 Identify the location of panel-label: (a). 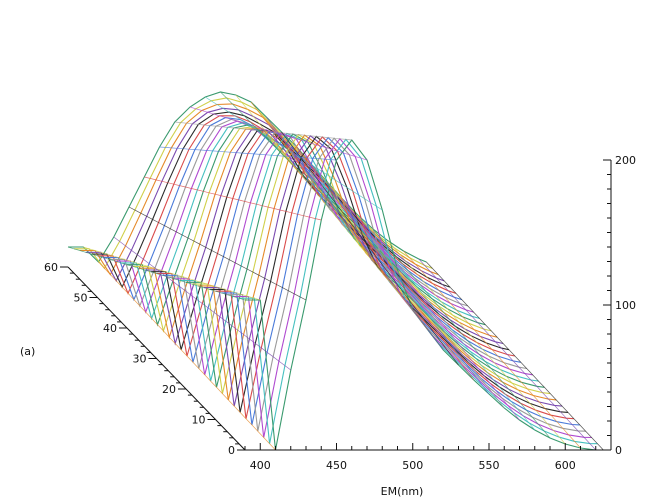
(27, 351).